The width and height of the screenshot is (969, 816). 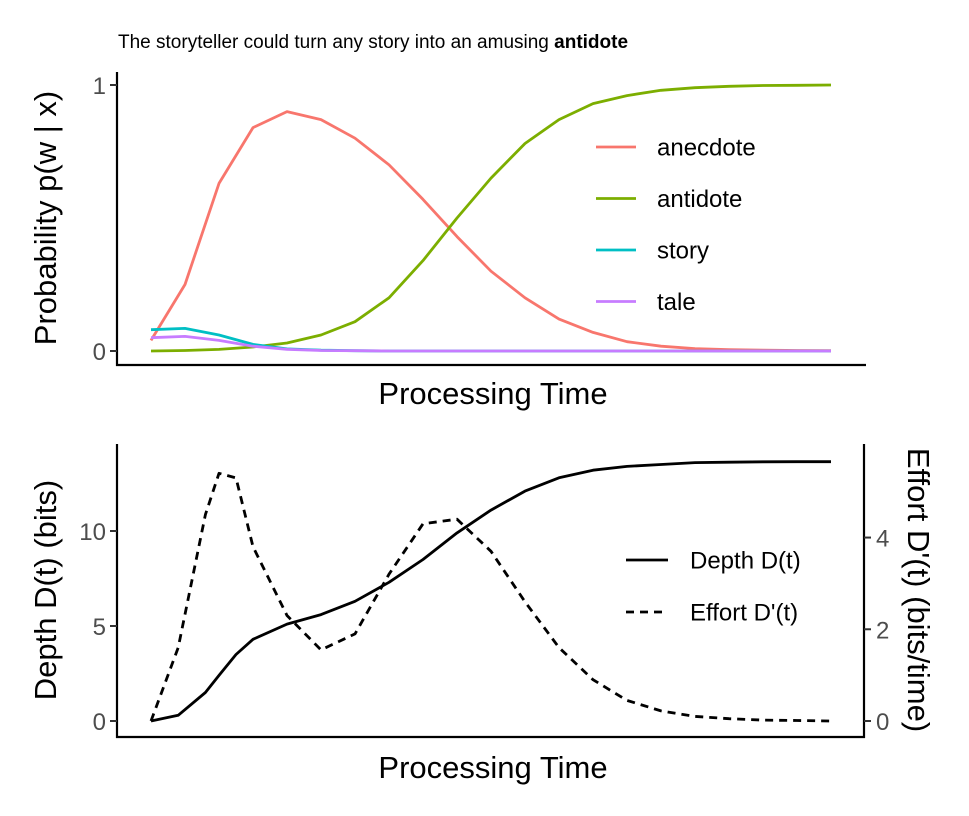 What do you see at coordinates (591, 42) in the screenshot?
I see `sentence-target-word: antidote` at bounding box center [591, 42].